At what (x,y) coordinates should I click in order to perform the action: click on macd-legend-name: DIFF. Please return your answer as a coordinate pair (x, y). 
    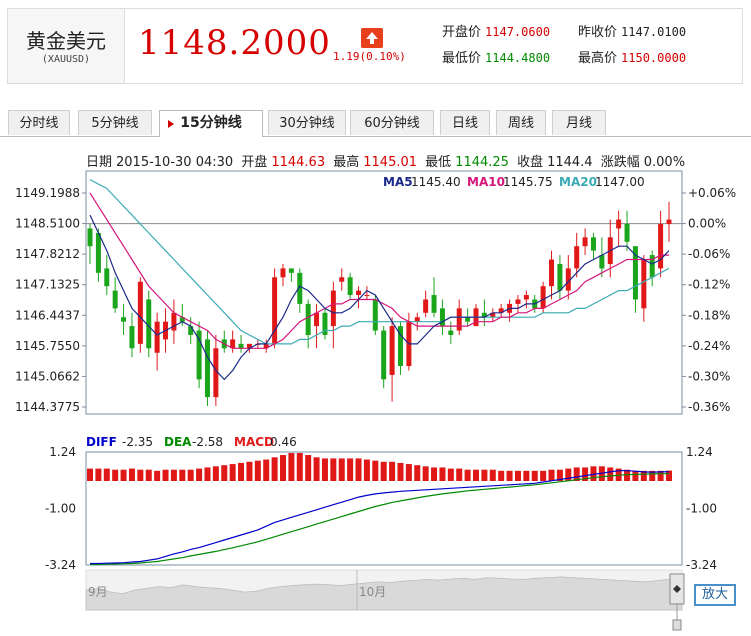
    Looking at the image, I should click on (101, 442).